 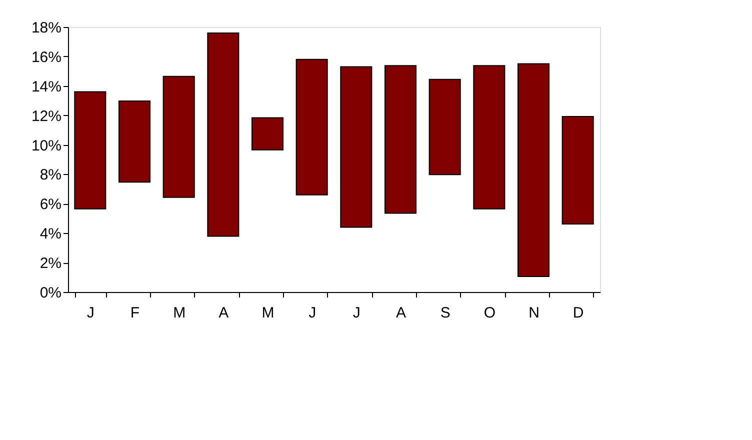 I want to click on y-tick-label: 2%, so click(x=51, y=263).